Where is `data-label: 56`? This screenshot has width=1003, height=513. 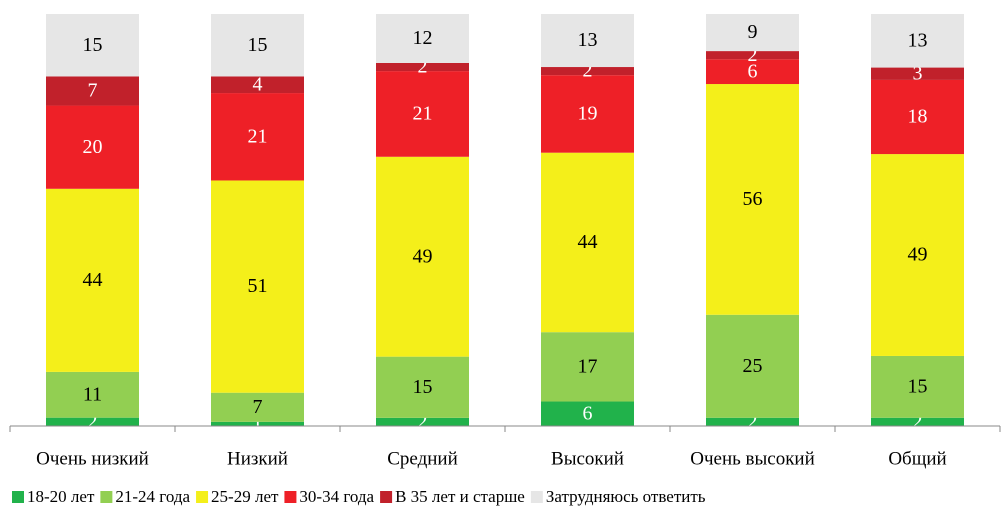 data-label: 56 is located at coordinates (753, 199).